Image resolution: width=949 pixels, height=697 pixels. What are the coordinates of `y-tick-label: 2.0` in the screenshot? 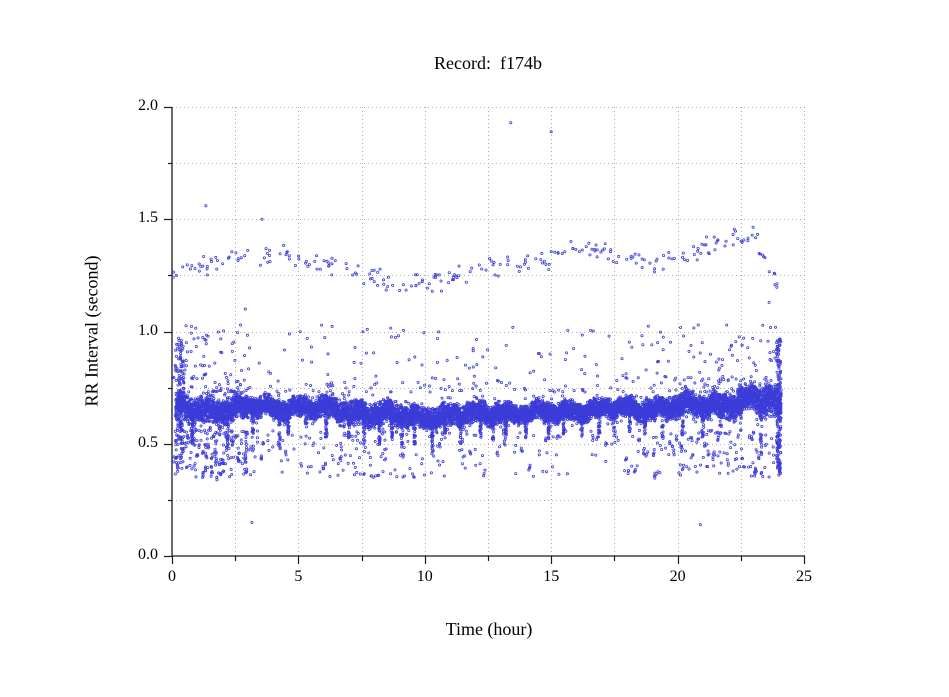 It's located at (148, 106).